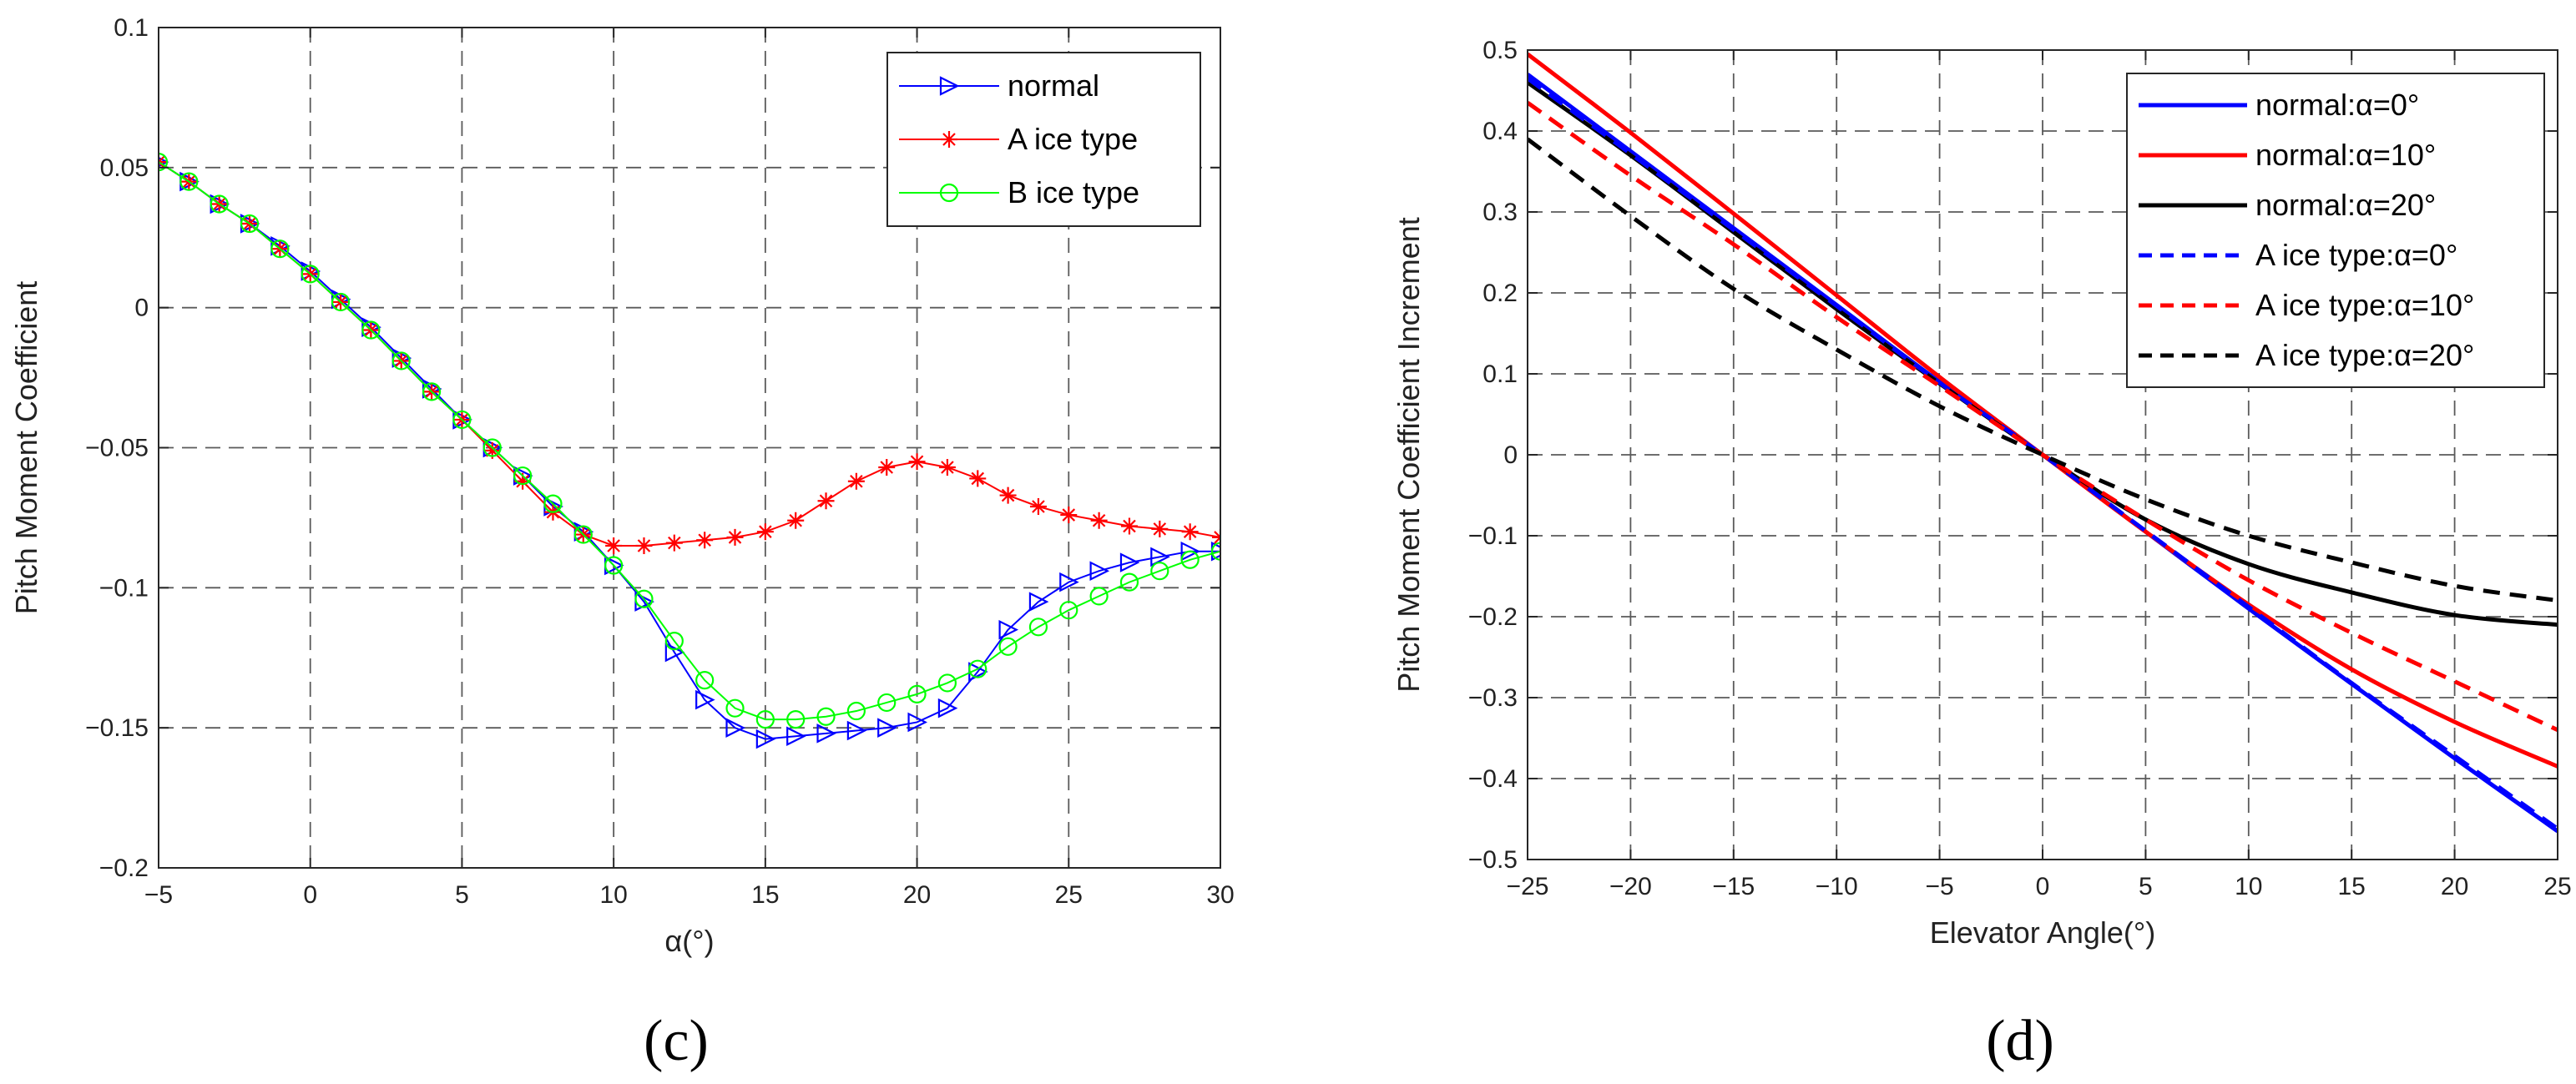  What do you see at coordinates (949, 139) in the screenshot?
I see `legend-marker-a-ice-type` at bounding box center [949, 139].